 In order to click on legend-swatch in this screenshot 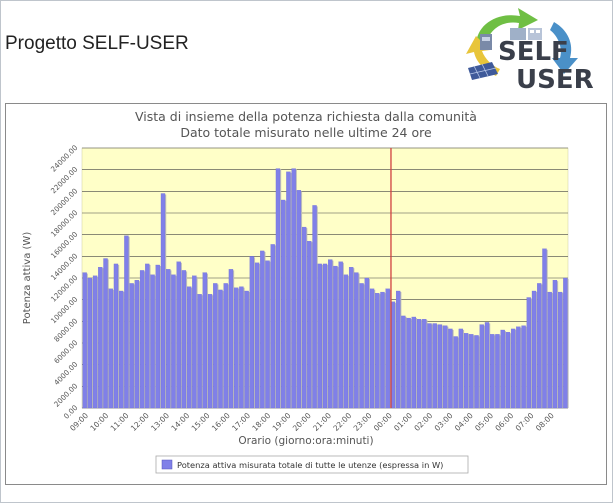, I will do `click(167, 464)`.